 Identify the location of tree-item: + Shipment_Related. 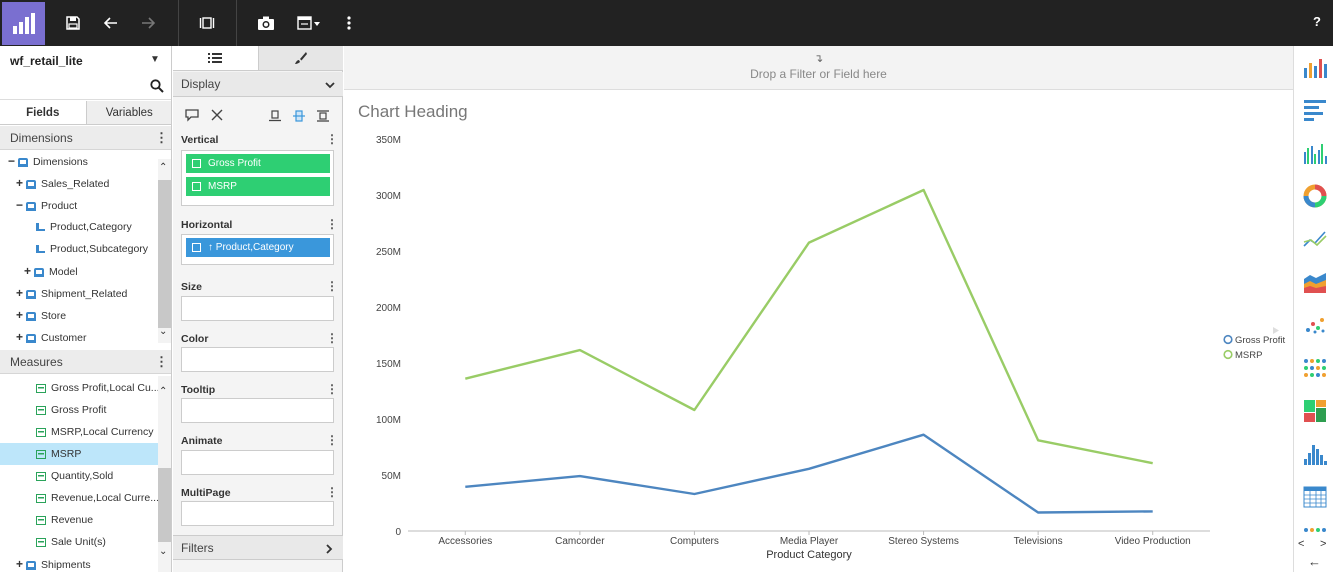
(79, 293).